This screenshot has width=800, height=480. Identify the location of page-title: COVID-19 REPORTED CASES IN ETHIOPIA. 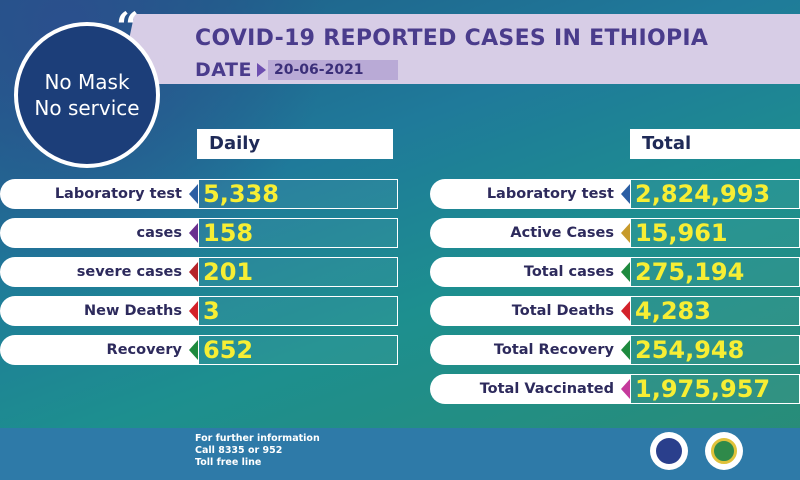
(452, 38).